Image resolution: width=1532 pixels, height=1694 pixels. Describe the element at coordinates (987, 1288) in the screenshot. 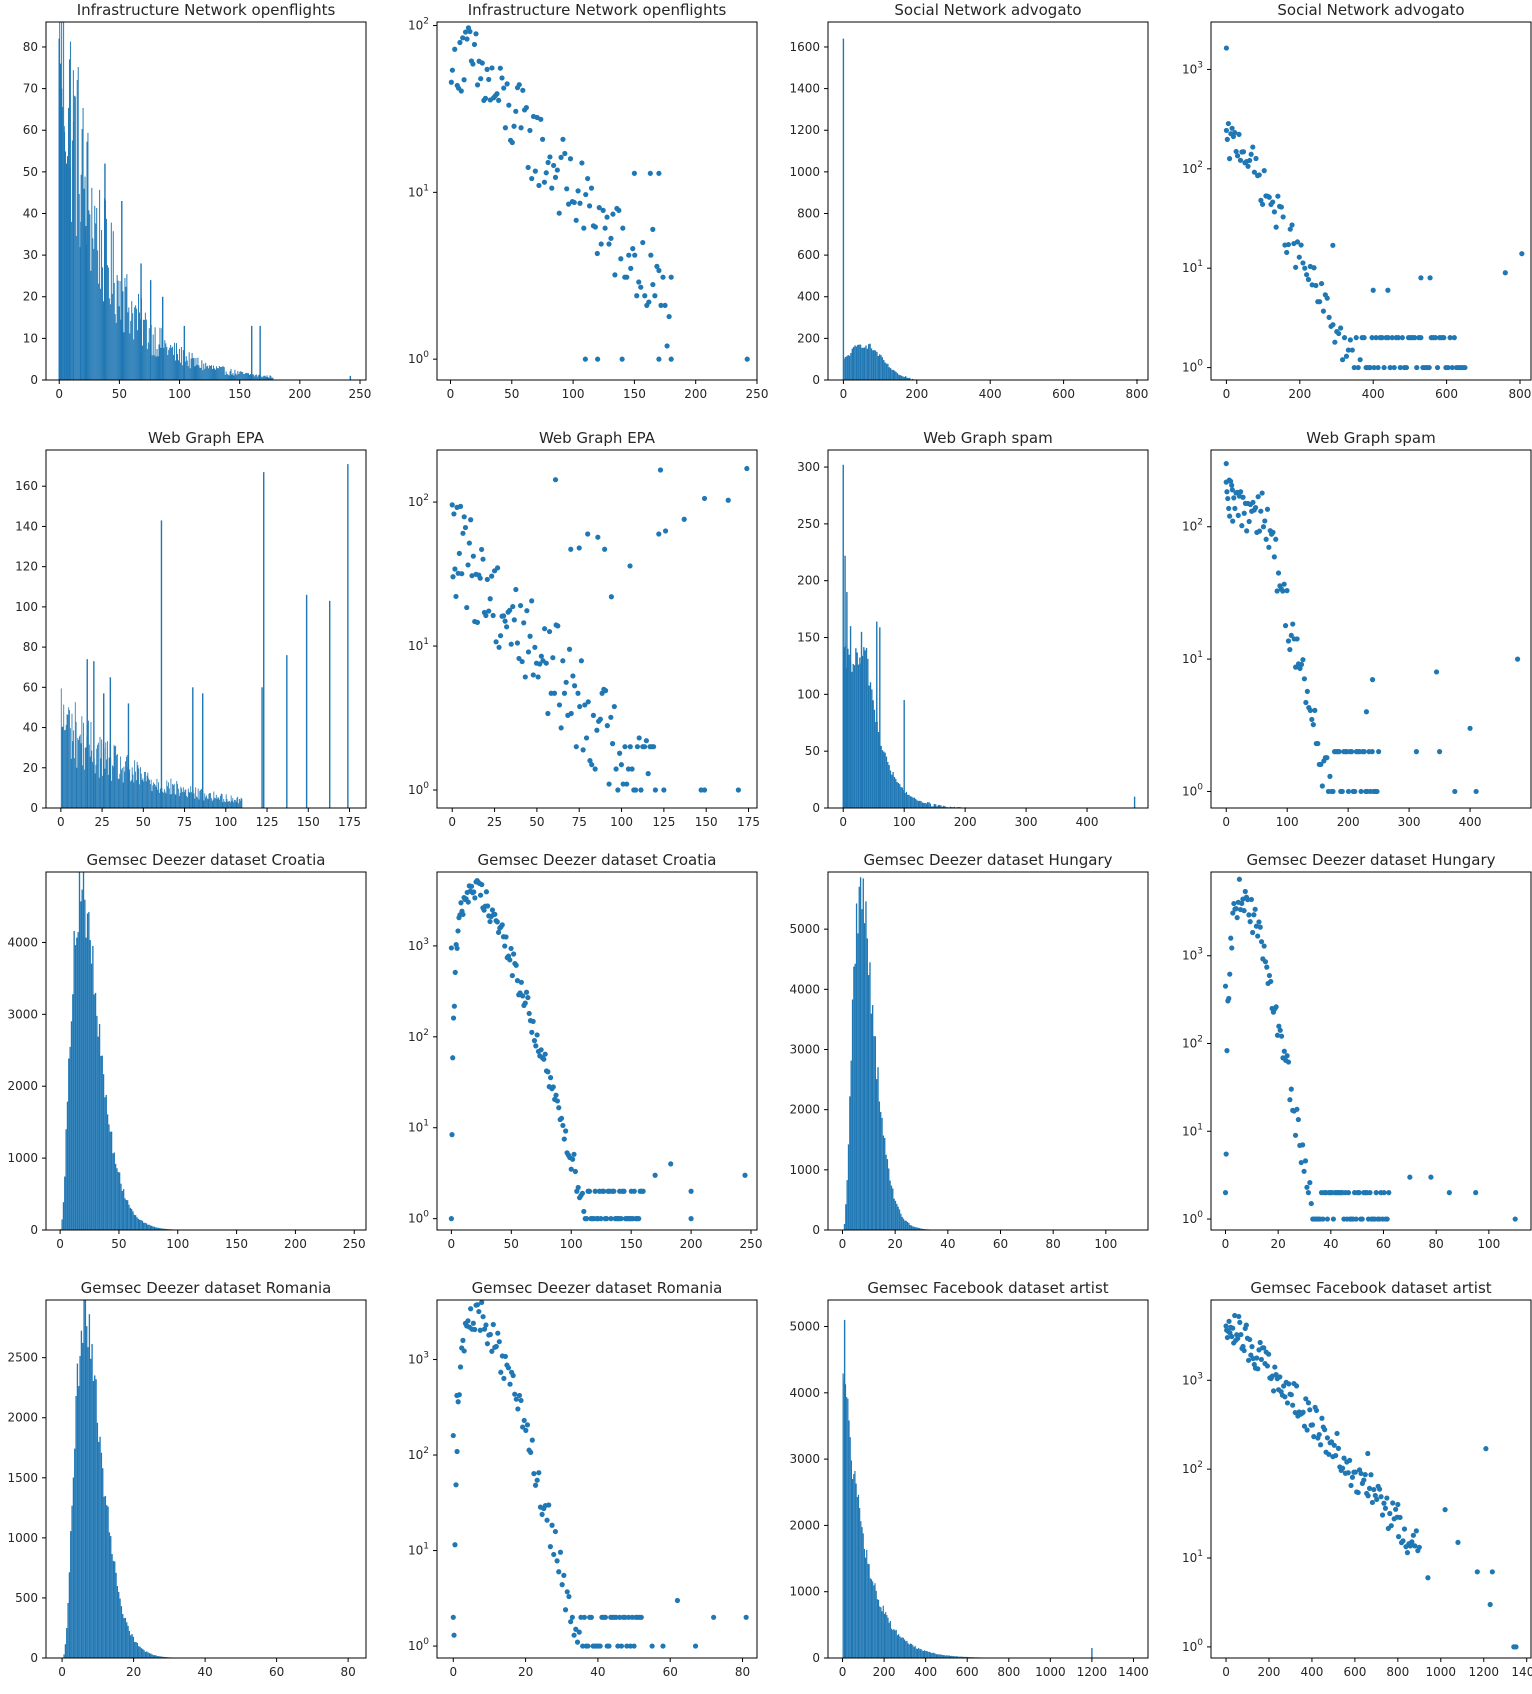

I see `chart-title: Gemsec Facebook dataset artist` at that location.